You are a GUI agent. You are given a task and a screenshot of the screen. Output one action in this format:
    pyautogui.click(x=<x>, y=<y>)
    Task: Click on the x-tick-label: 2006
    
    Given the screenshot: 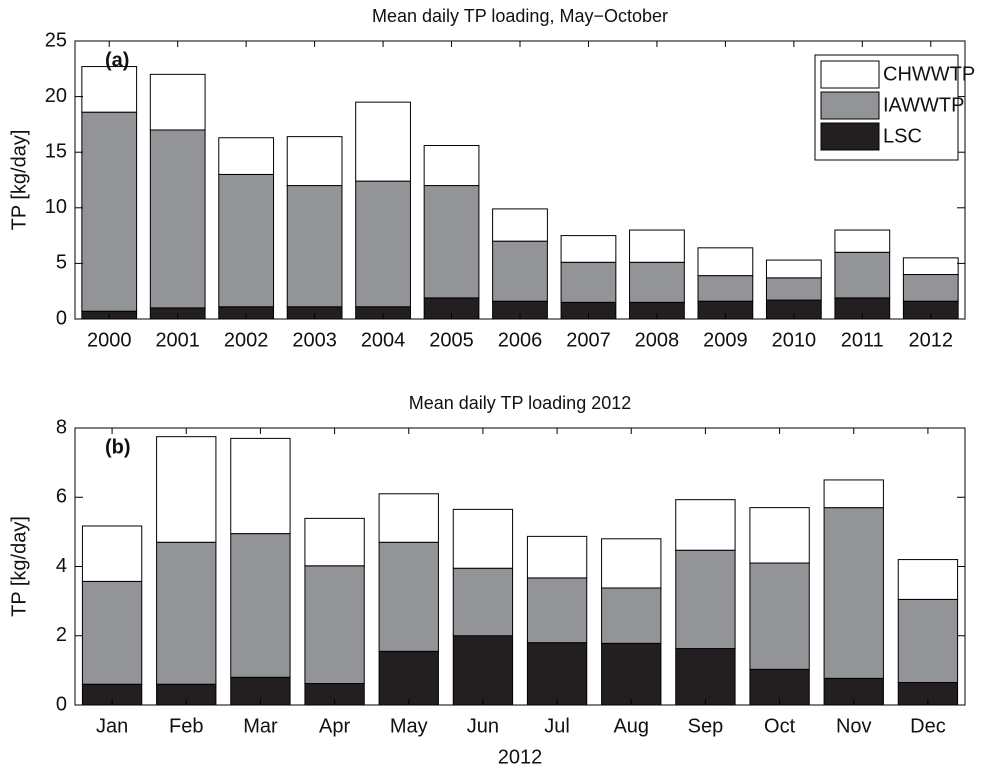 What is the action you would take?
    pyautogui.click(x=520, y=340)
    